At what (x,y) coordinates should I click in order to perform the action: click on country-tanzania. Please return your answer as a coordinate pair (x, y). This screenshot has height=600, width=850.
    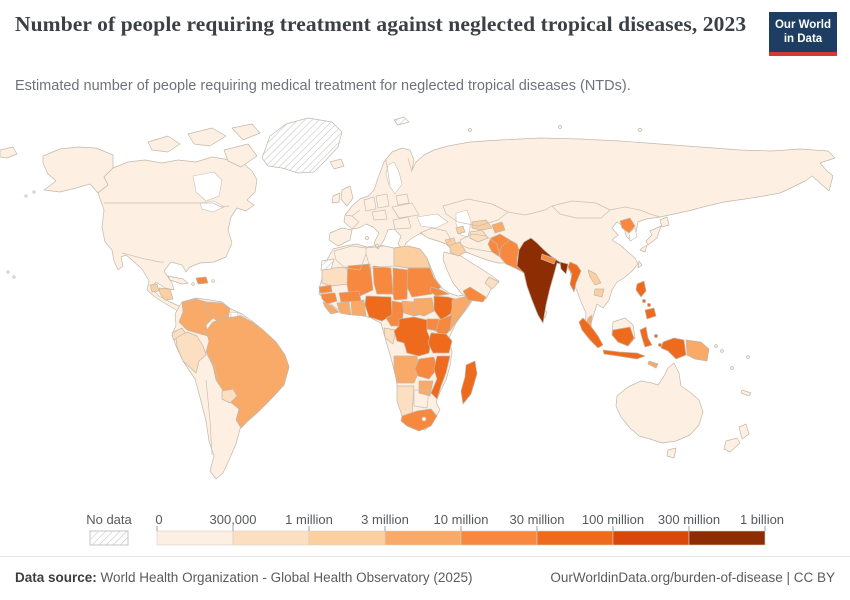
    Looking at the image, I should click on (440, 343).